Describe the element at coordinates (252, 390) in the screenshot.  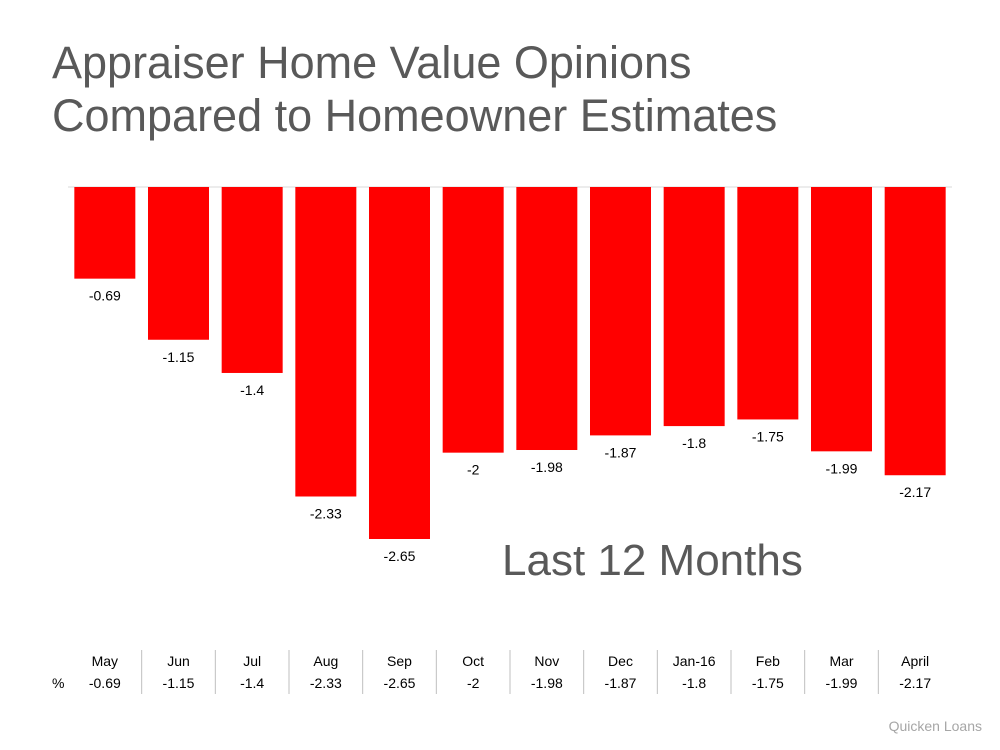
I see `data-label: -1.4` at that location.